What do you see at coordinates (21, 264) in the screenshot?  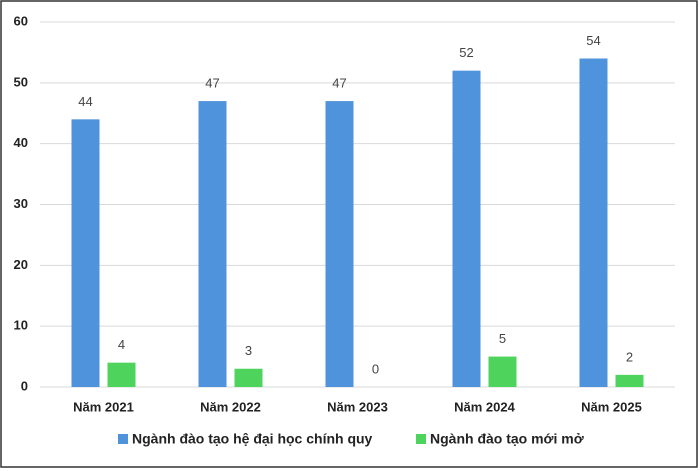 I see `y-tick-label: 20` at bounding box center [21, 264].